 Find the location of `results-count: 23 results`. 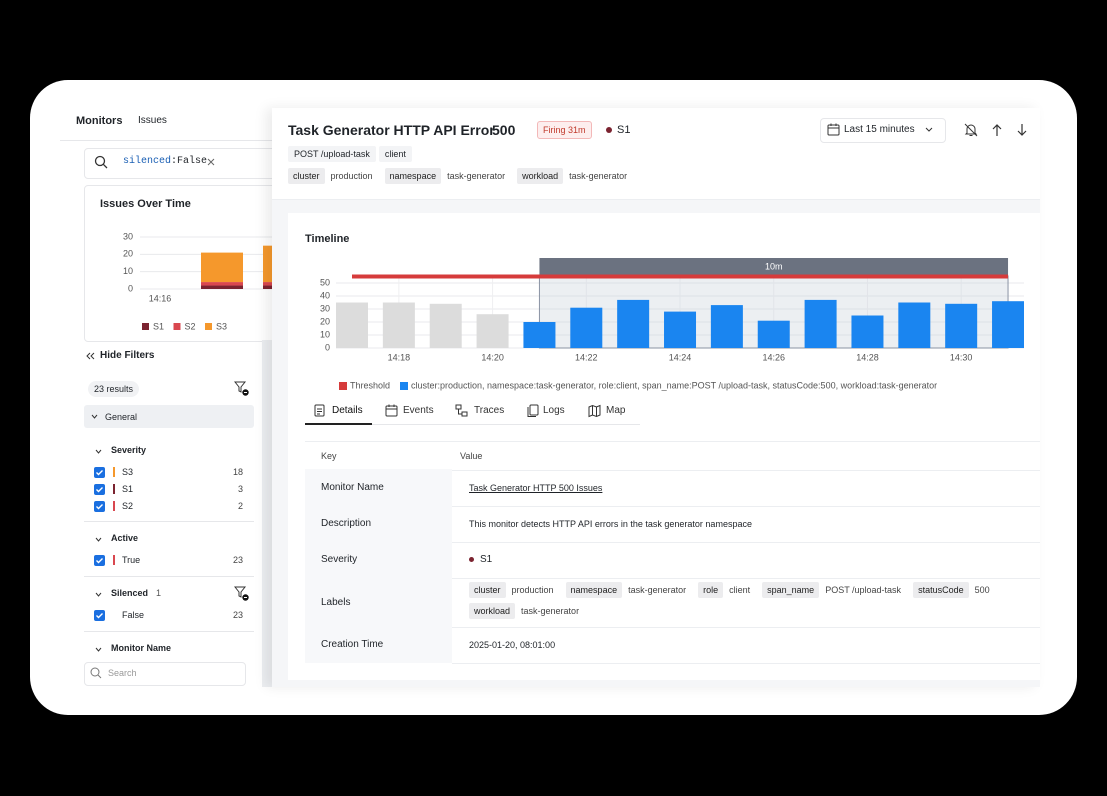

results-count: 23 results is located at coordinates (114, 389).